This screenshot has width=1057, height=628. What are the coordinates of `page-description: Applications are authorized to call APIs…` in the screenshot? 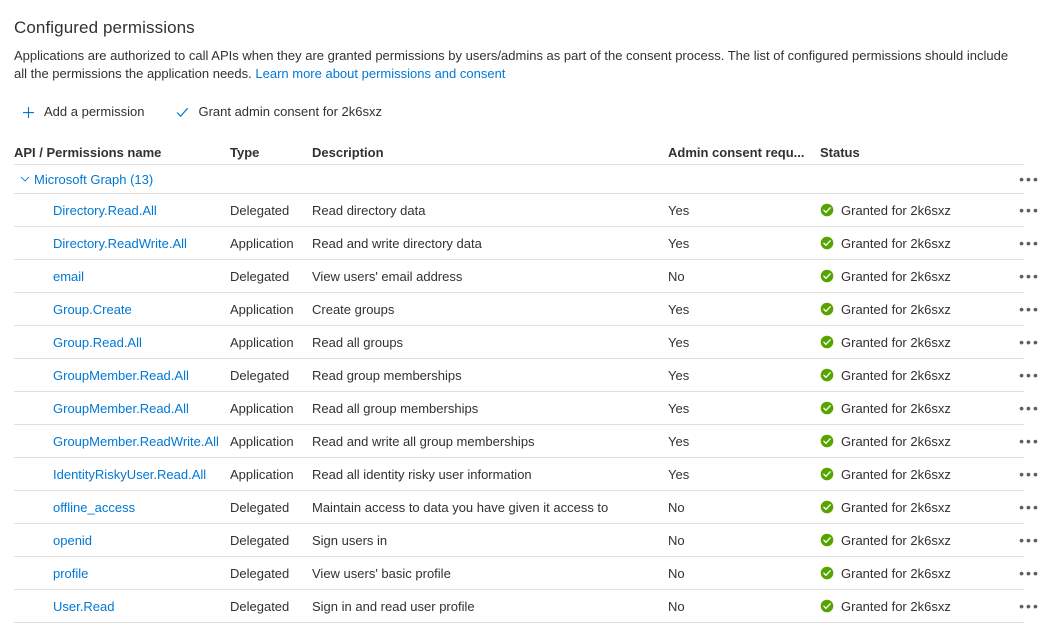 It's located at (528, 60).